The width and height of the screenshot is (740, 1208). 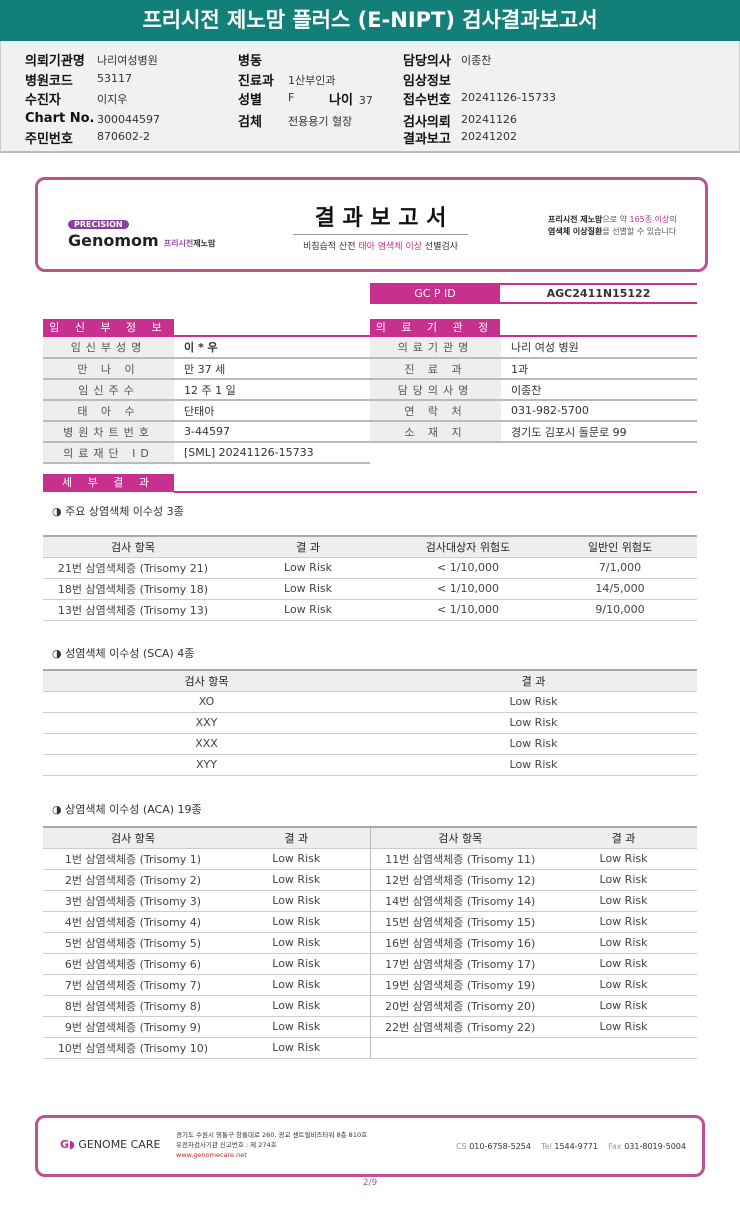 I want to click on info-row-label: 담당의사명, so click(x=435, y=390).